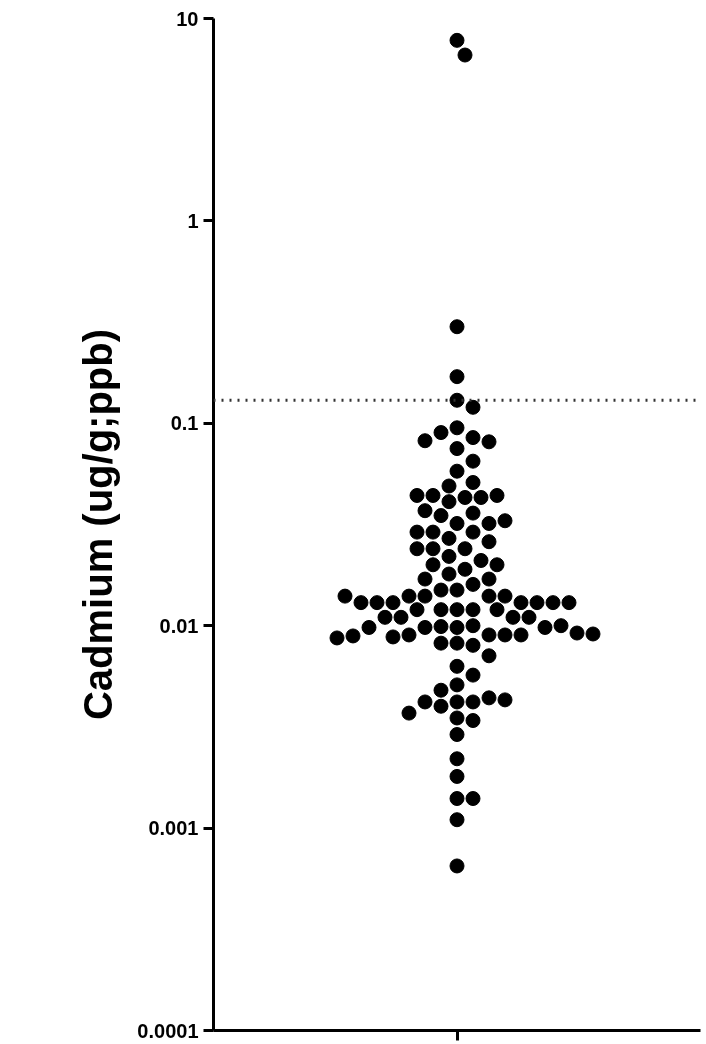  I want to click on y-tick-label: 0.1, so click(184, 423).